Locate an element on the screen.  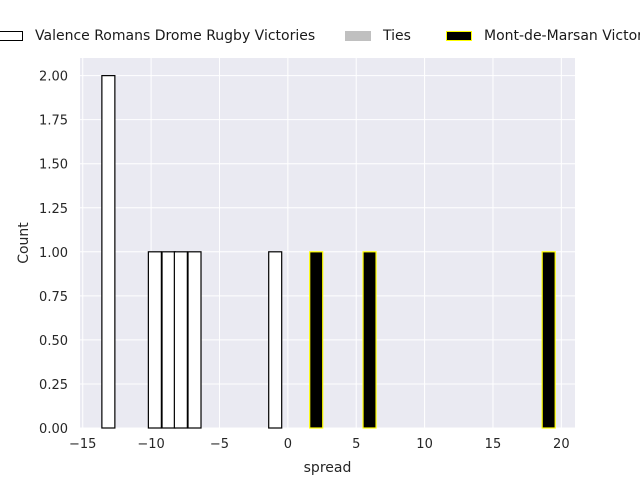
x-tick-label: 15 is located at coordinates (493, 444).